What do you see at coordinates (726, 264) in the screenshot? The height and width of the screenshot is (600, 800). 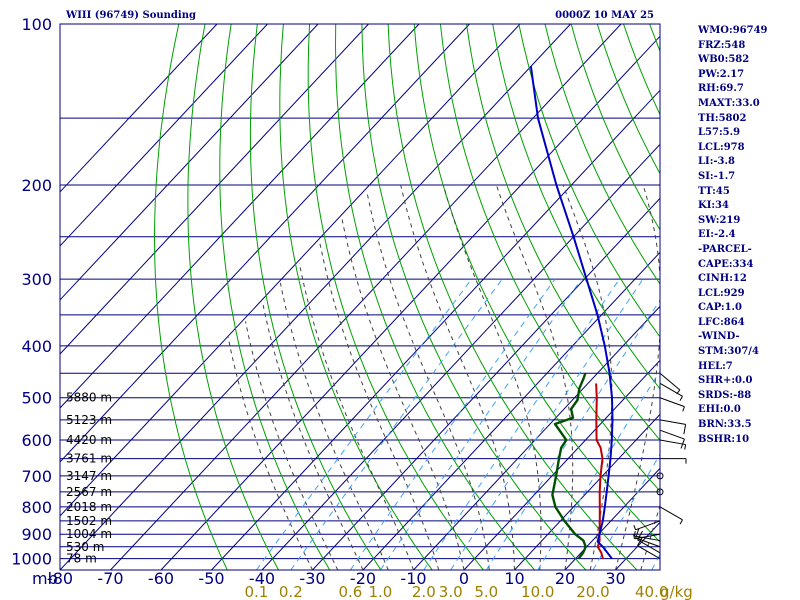 I see `index-item: CAPE:334` at bounding box center [726, 264].